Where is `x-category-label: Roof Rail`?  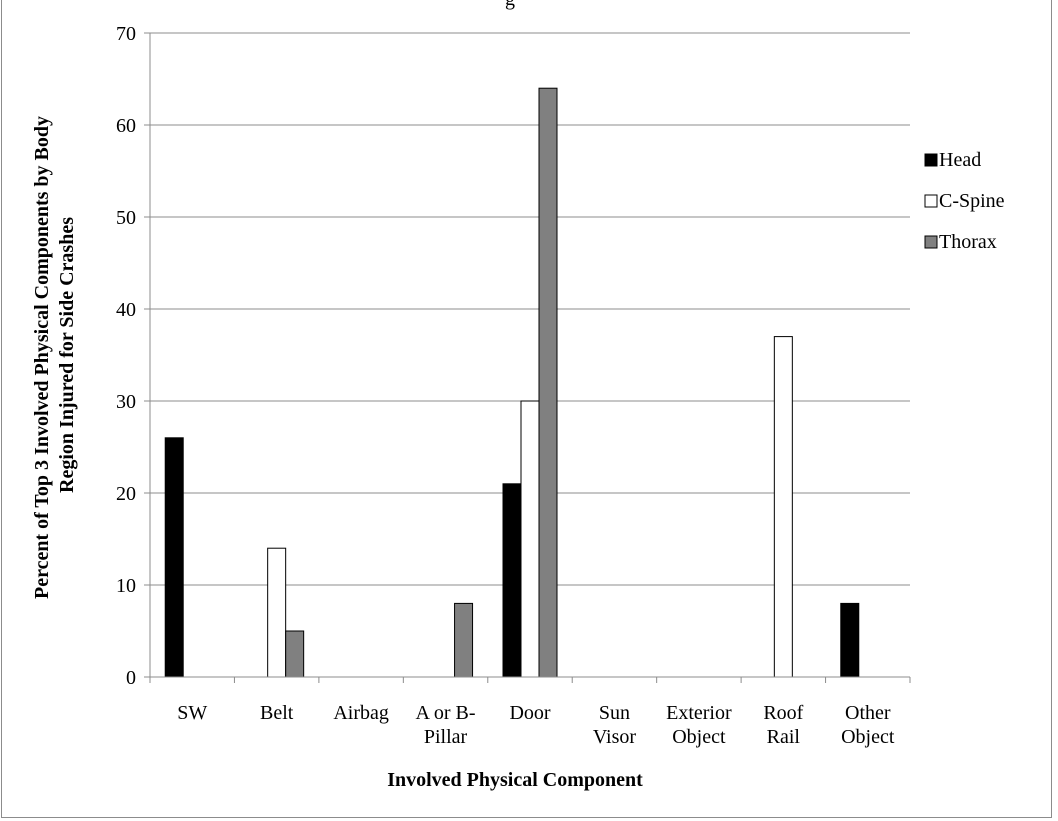
x-category-label: Roof Rail is located at coordinates (783, 725).